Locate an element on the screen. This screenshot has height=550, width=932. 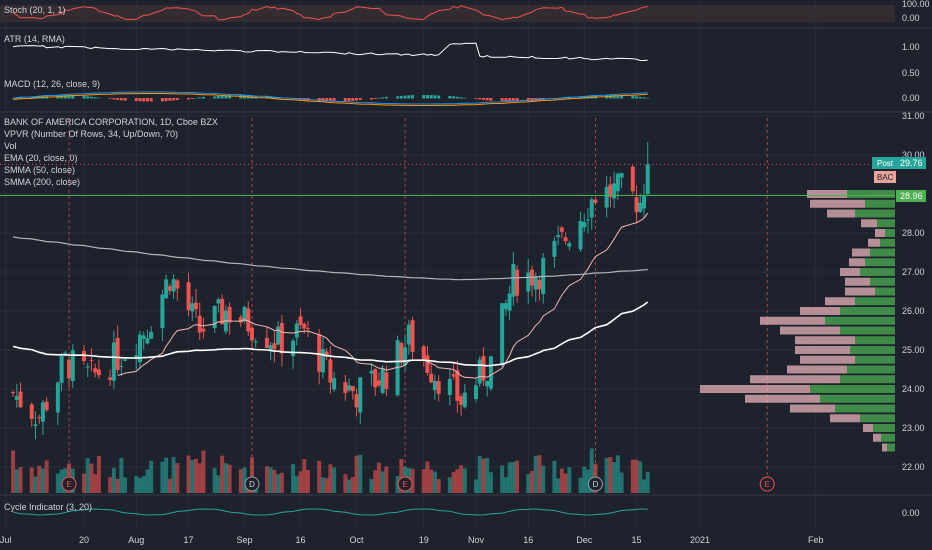
time-tick-label: Feb is located at coordinates (816, 540).